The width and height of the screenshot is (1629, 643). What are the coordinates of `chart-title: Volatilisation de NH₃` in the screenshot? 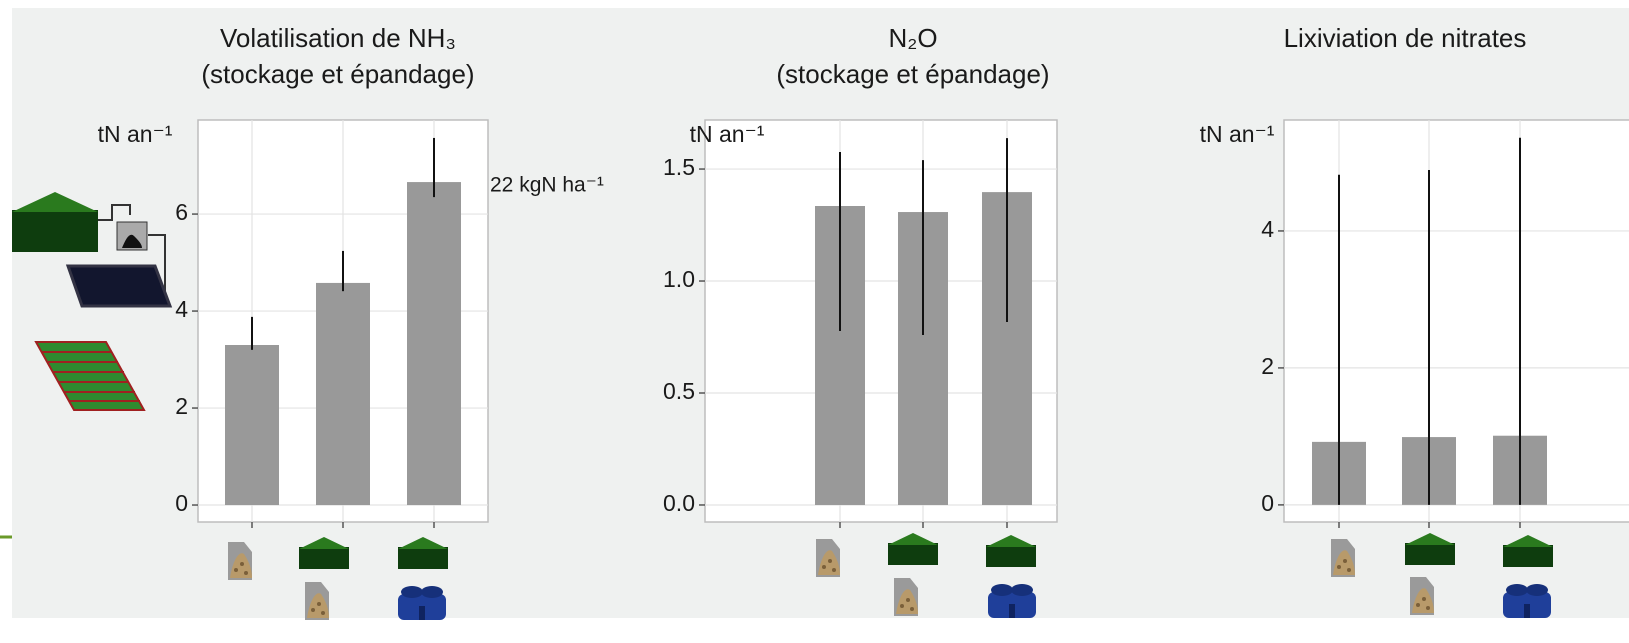 It's located at (338, 38).